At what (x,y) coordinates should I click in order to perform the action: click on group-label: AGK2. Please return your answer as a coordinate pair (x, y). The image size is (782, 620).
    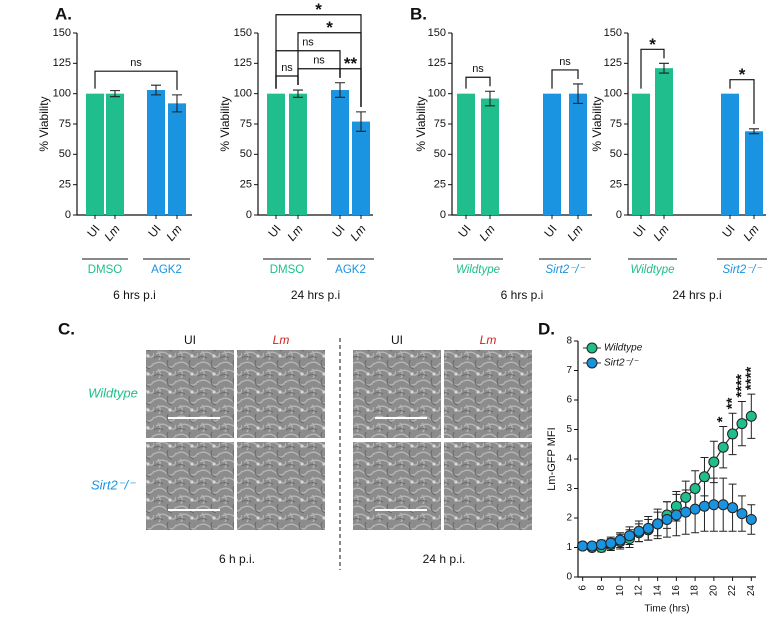
    Looking at the image, I should click on (350, 270).